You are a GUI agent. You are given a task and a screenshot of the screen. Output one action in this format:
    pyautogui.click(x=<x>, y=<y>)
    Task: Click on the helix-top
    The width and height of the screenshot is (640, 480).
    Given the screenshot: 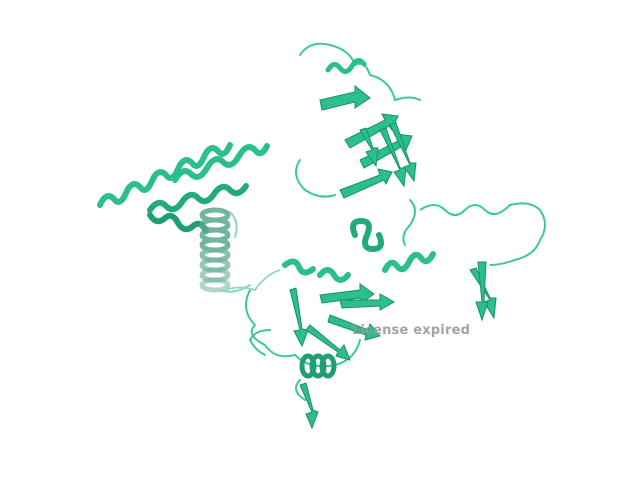 What is the action you would take?
    pyautogui.click(x=346, y=66)
    